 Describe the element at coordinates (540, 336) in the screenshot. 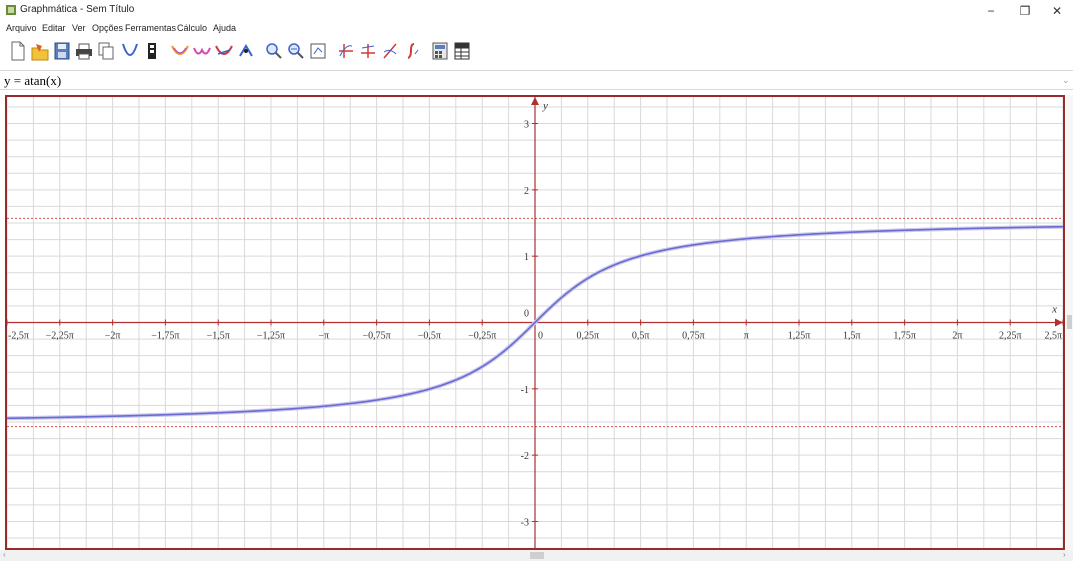

I see `x-tick-label: 0` at that location.